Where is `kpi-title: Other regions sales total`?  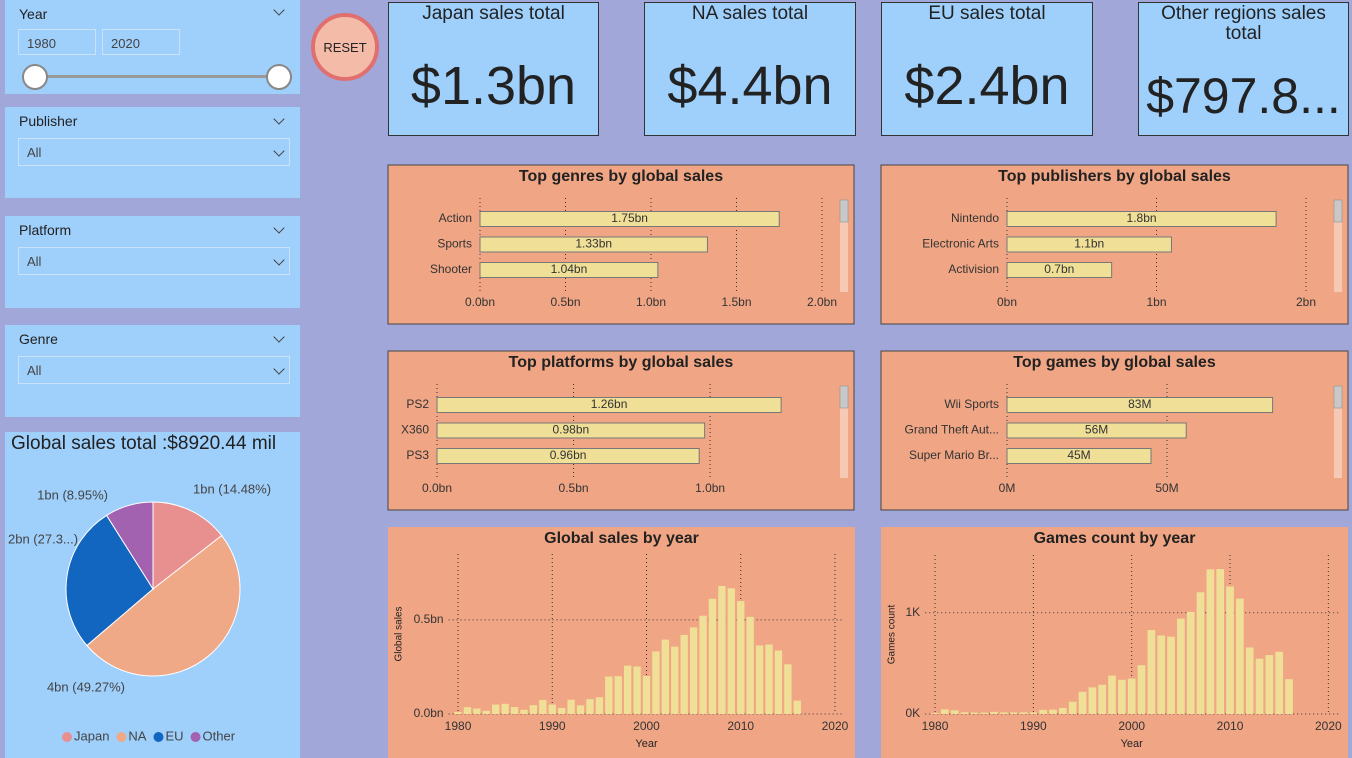 kpi-title: Other regions sales total is located at coordinates (1243, 23).